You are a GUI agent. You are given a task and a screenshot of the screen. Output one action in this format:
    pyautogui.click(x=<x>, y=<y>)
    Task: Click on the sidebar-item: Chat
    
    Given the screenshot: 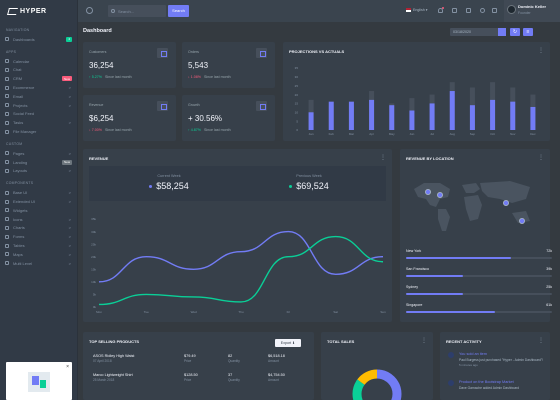 What is the action you would take?
    pyautogui.click(x=38, y=70)
    